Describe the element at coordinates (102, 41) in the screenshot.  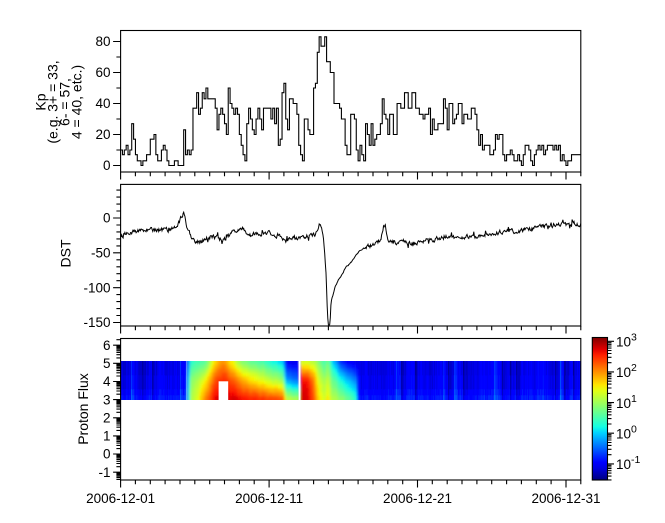
I see `svg-text: 80` at that location.